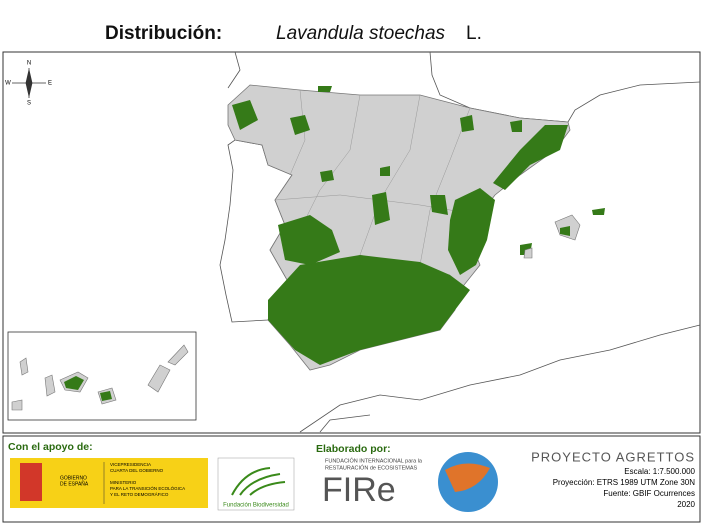 The image size is (702, 526). Describe the element at coordinates (353, 449) in the screenshot. I see `elaborado-label: Elaborado por:` at that location.